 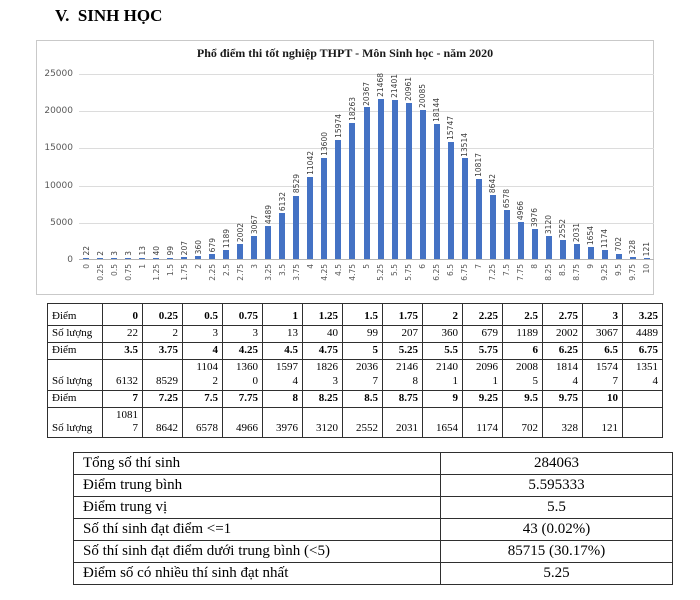 I want to click on summary-row: Tổng số thí sinh 284063, so click(x=373, y=463).